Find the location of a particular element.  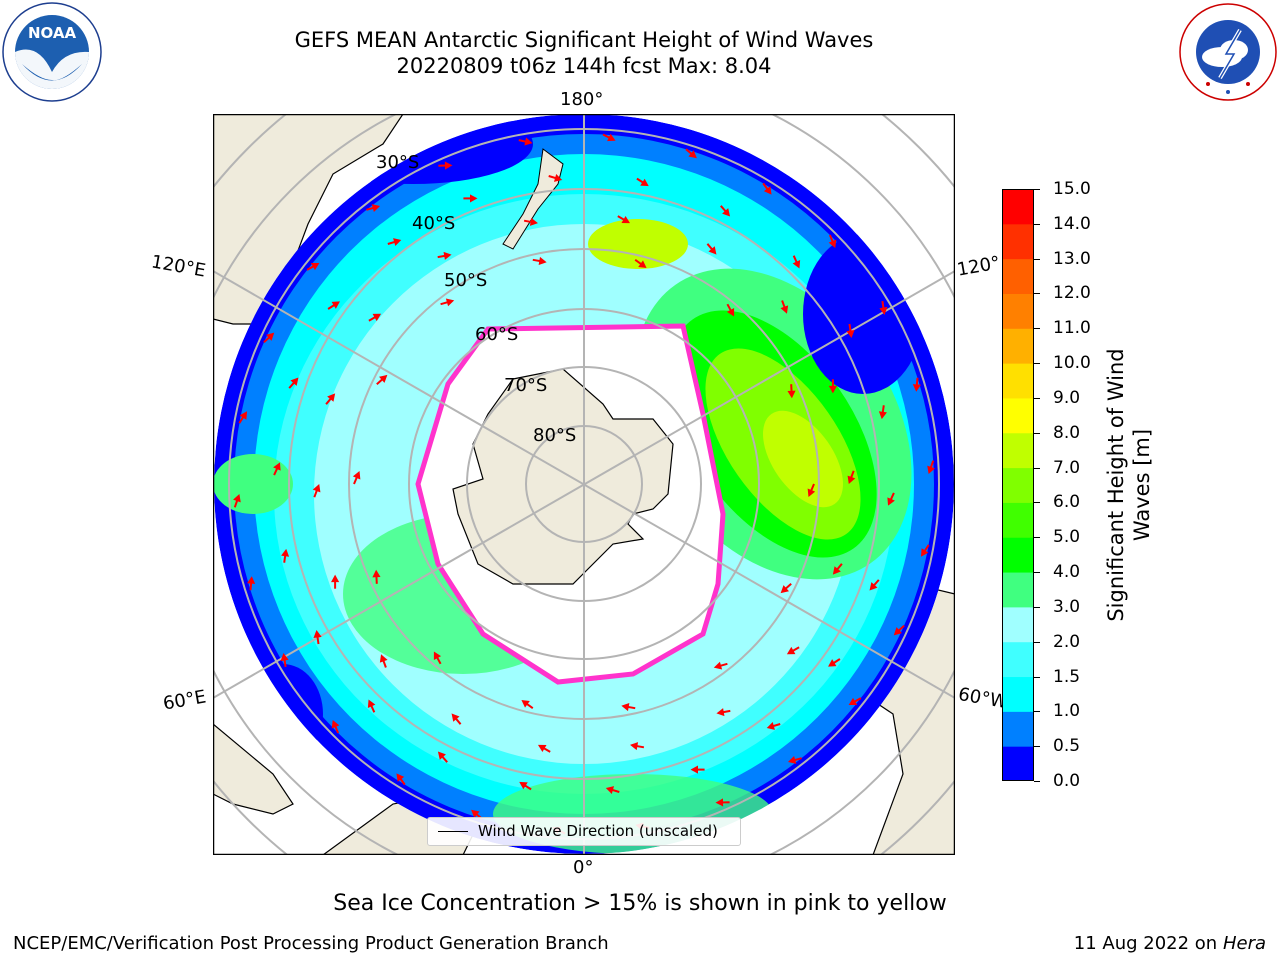

colorbar-tick-label: 6.0 is located at coordinates (1067, 502).